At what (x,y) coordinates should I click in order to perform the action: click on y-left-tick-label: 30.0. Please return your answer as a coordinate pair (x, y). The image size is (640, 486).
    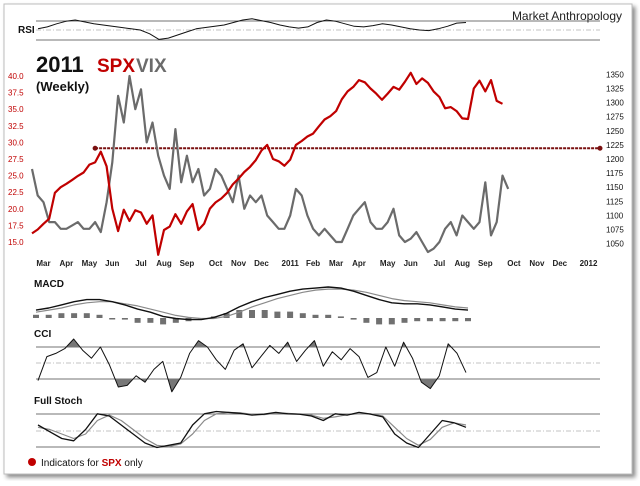
    Looking at the image, I should click on (16, 142).